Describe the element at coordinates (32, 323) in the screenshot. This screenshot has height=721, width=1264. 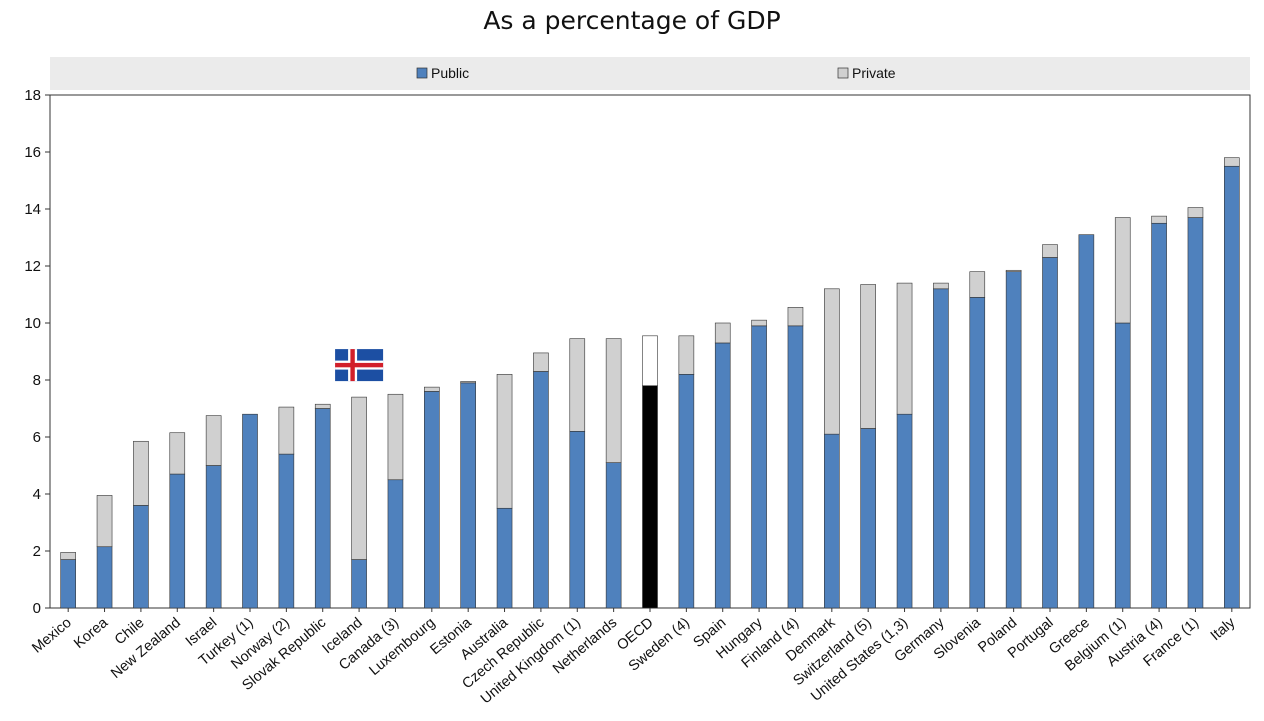
I see `y-tick-label: 10` at that location.